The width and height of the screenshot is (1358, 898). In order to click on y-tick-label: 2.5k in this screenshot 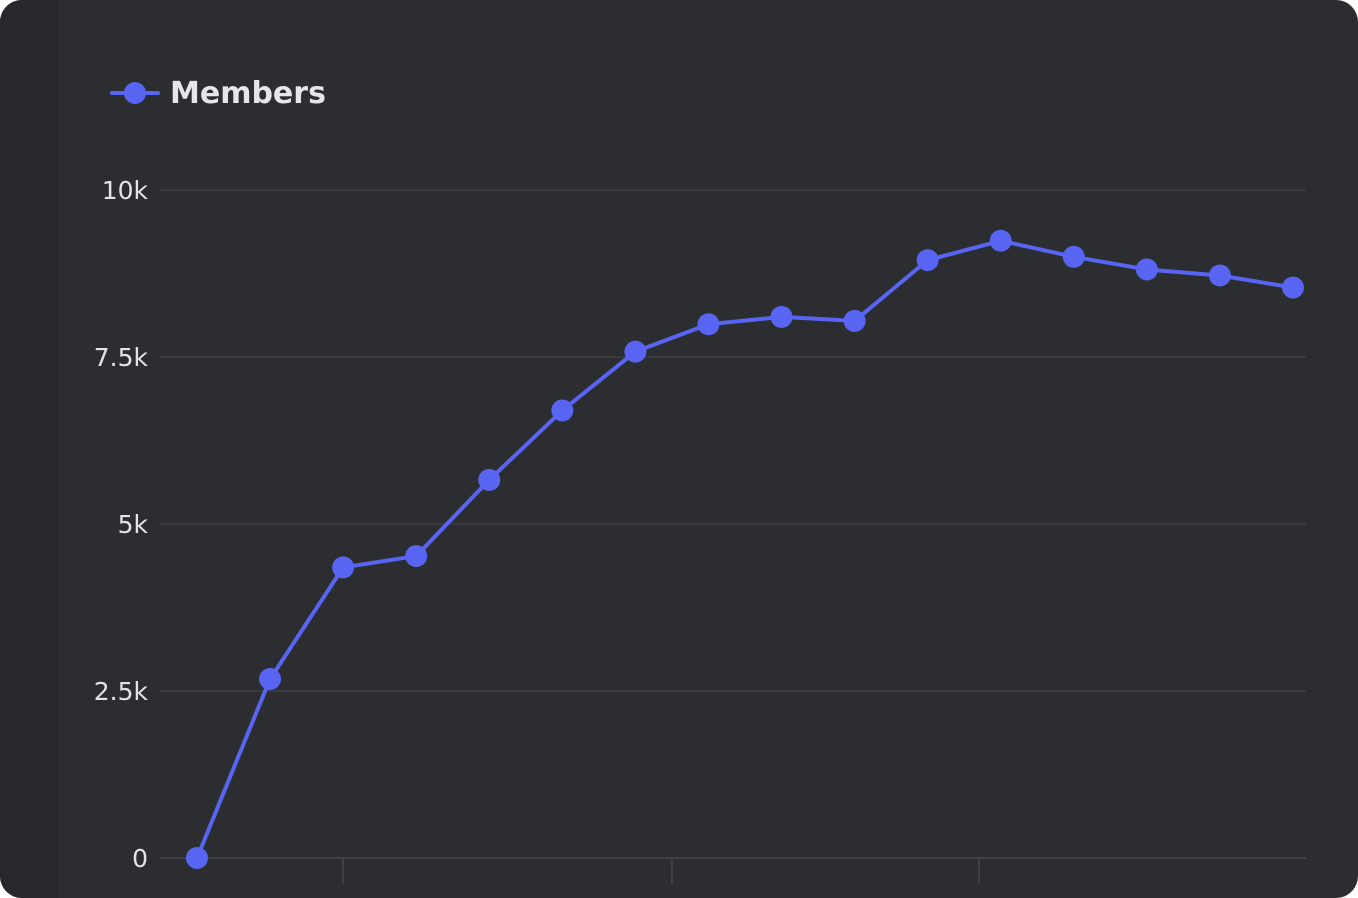, I will do `click(121, 691)`.